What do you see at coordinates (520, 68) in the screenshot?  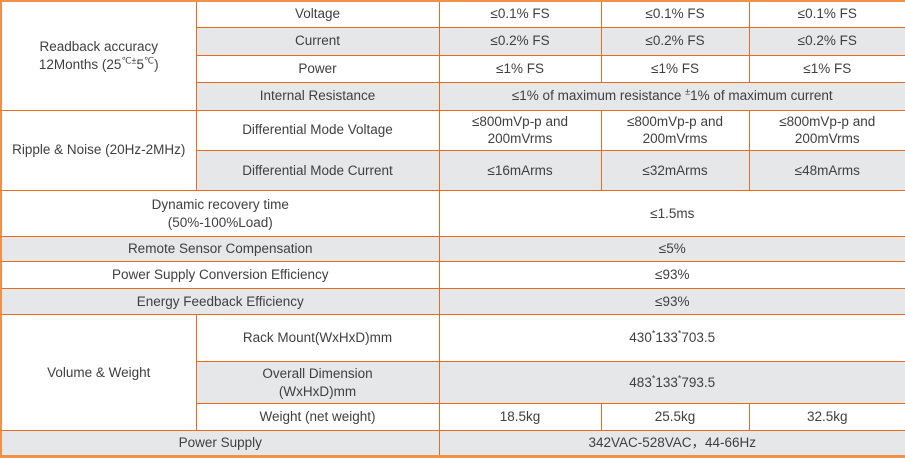 I see `power-value-1: ≤1% FS` at bounding box center [520, 68].